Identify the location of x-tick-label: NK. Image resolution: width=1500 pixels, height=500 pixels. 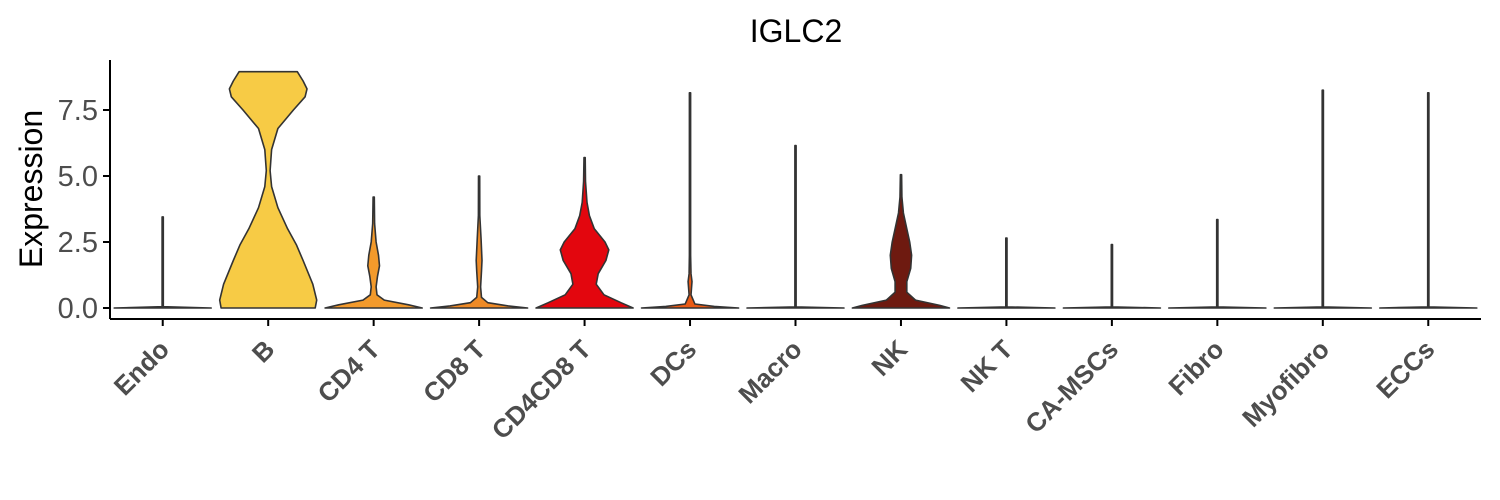
(889, 358).